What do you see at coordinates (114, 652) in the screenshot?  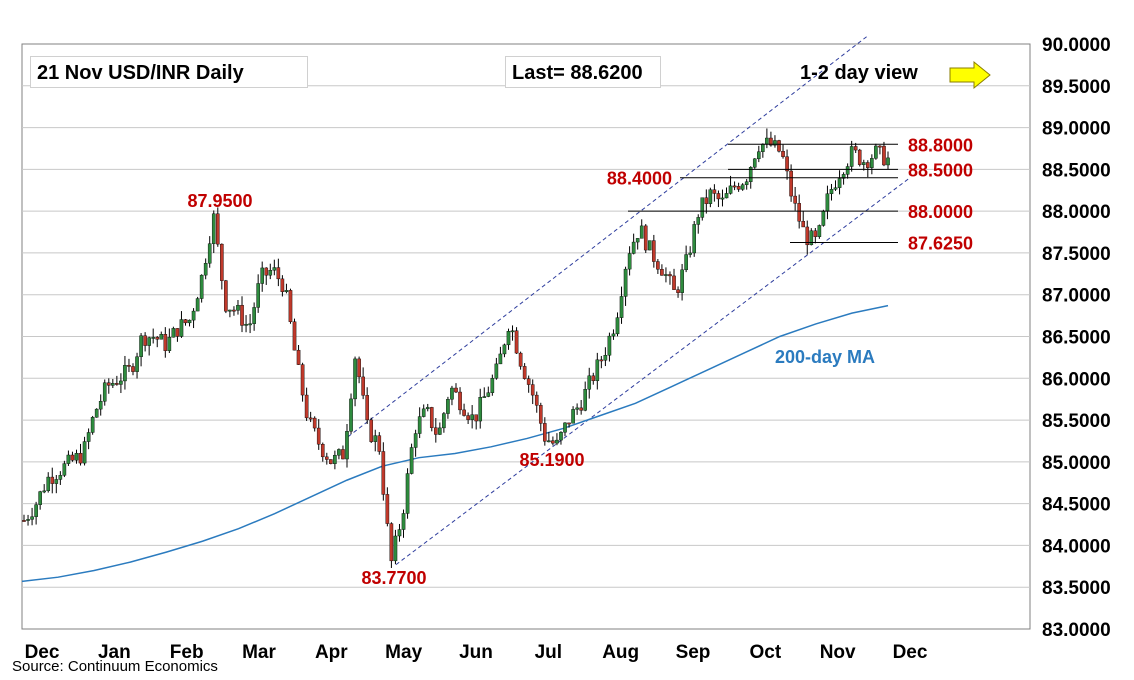 I see `x-tick-label: Jan` at bounding box center [114, 652].